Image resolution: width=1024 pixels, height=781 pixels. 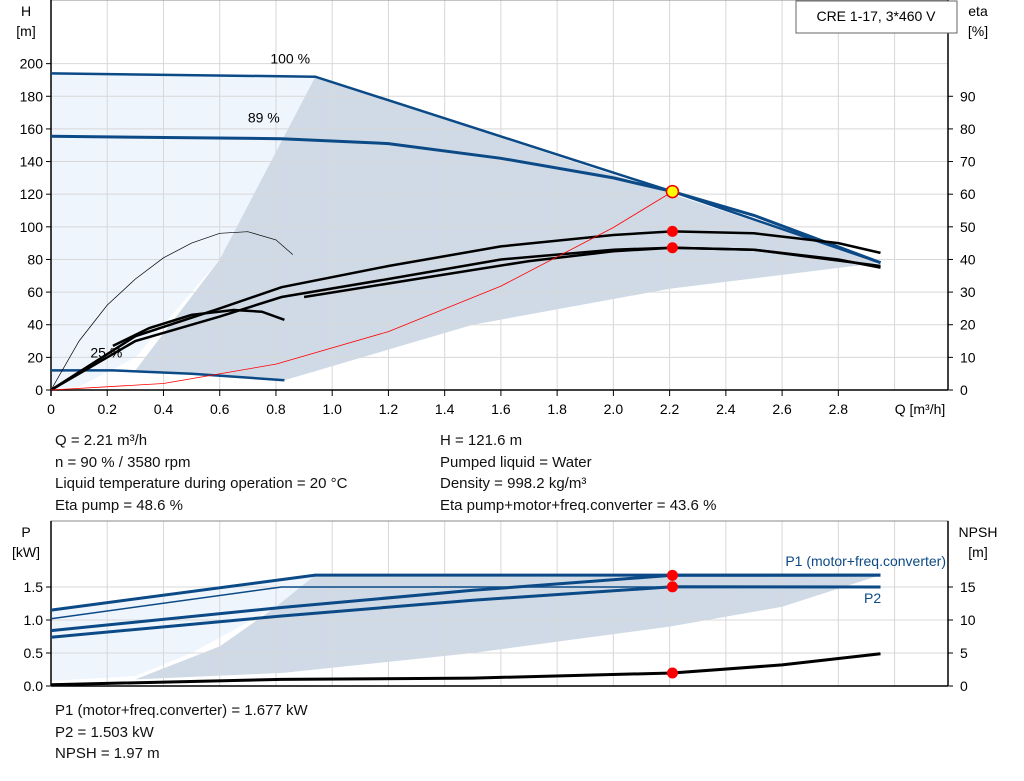 What do you see at coordinates (481, 440) in the screenshot?
I see `head-value: H = 121.6 m` at bounding box center [481, 440].